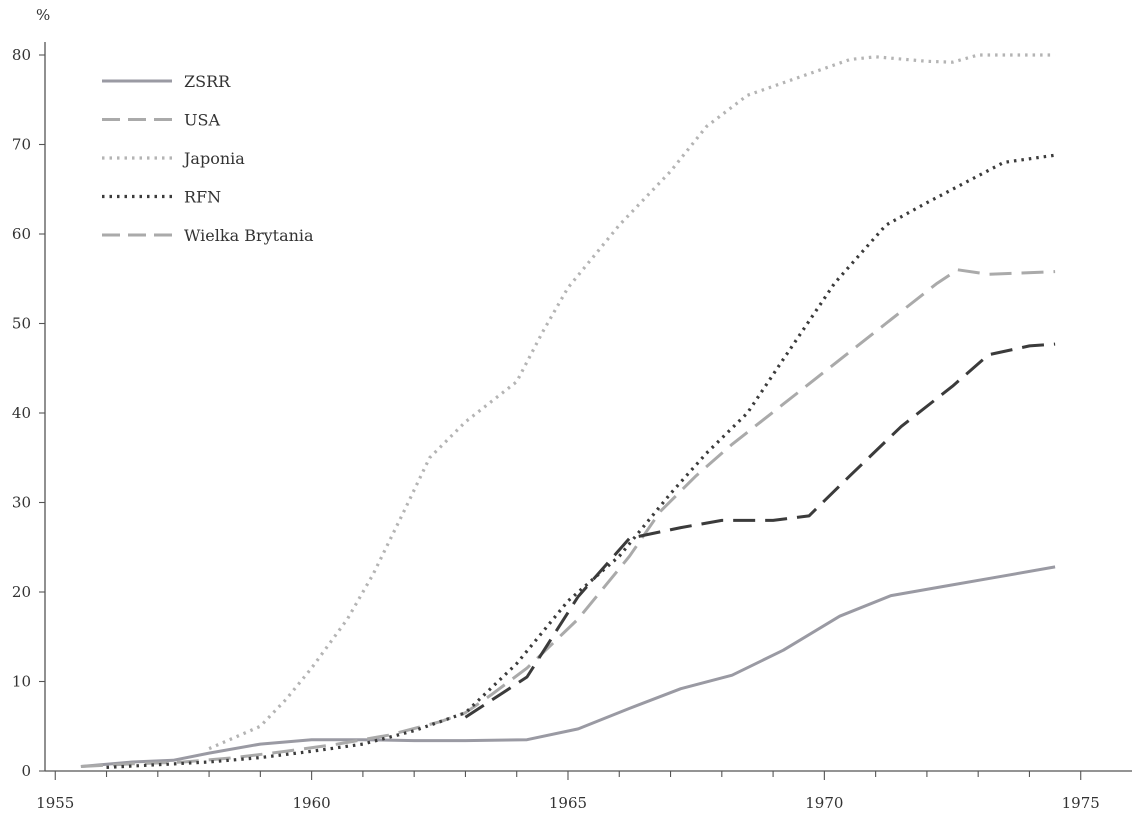  I want to click on x-tick-label: 1965, so click(568, 803).